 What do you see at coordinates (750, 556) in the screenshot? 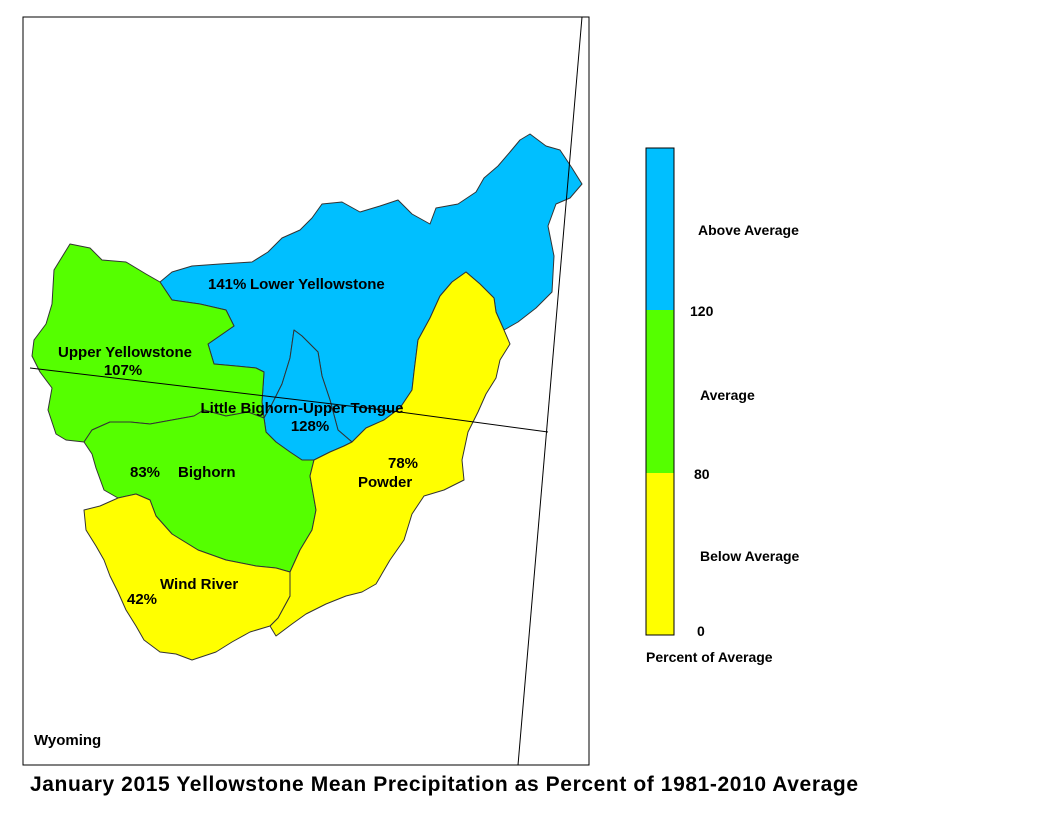
I see `legend-label-below: Below Average` at bounding box center [750, 556].